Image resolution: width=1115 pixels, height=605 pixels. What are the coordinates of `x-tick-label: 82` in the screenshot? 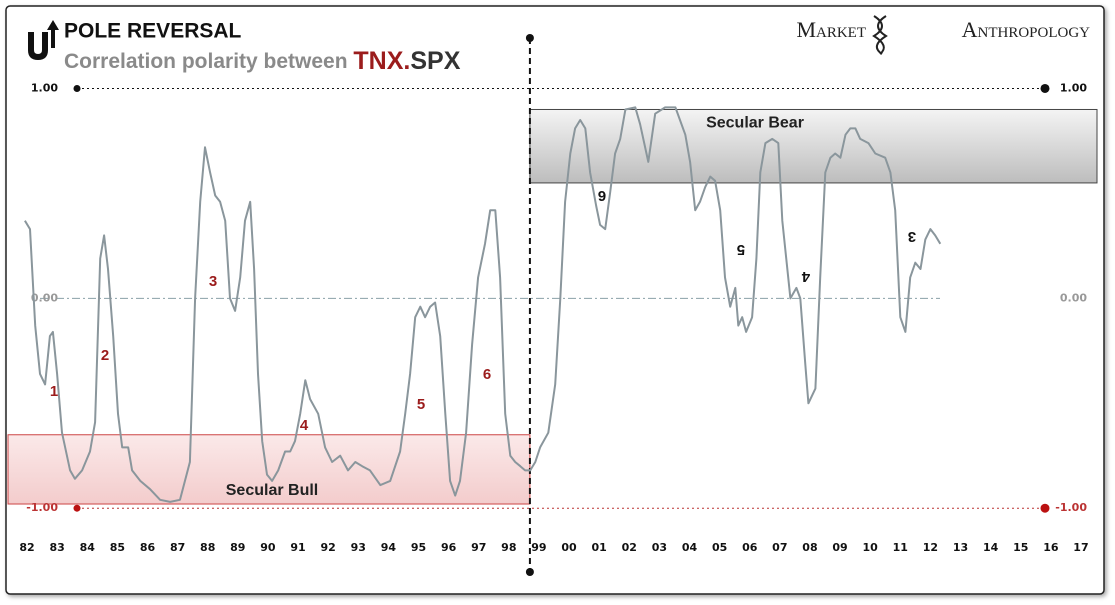 It's located at (26, 547).